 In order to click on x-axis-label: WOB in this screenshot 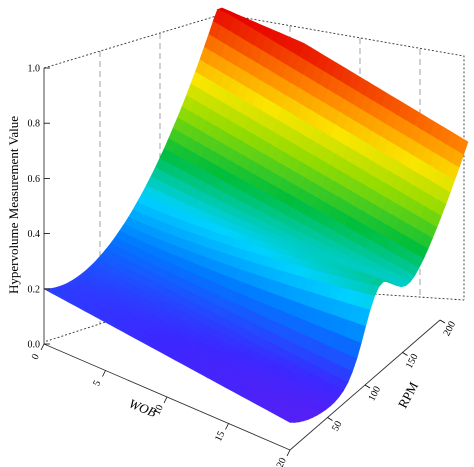, I will do `click(143, 408)`.